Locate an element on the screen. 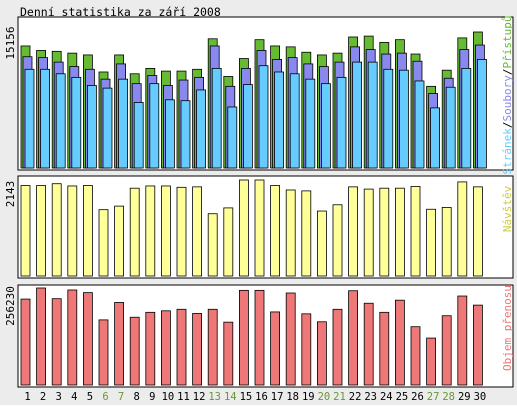  x-tick-label-day-27: 27 is located at coordinates (433, 397).